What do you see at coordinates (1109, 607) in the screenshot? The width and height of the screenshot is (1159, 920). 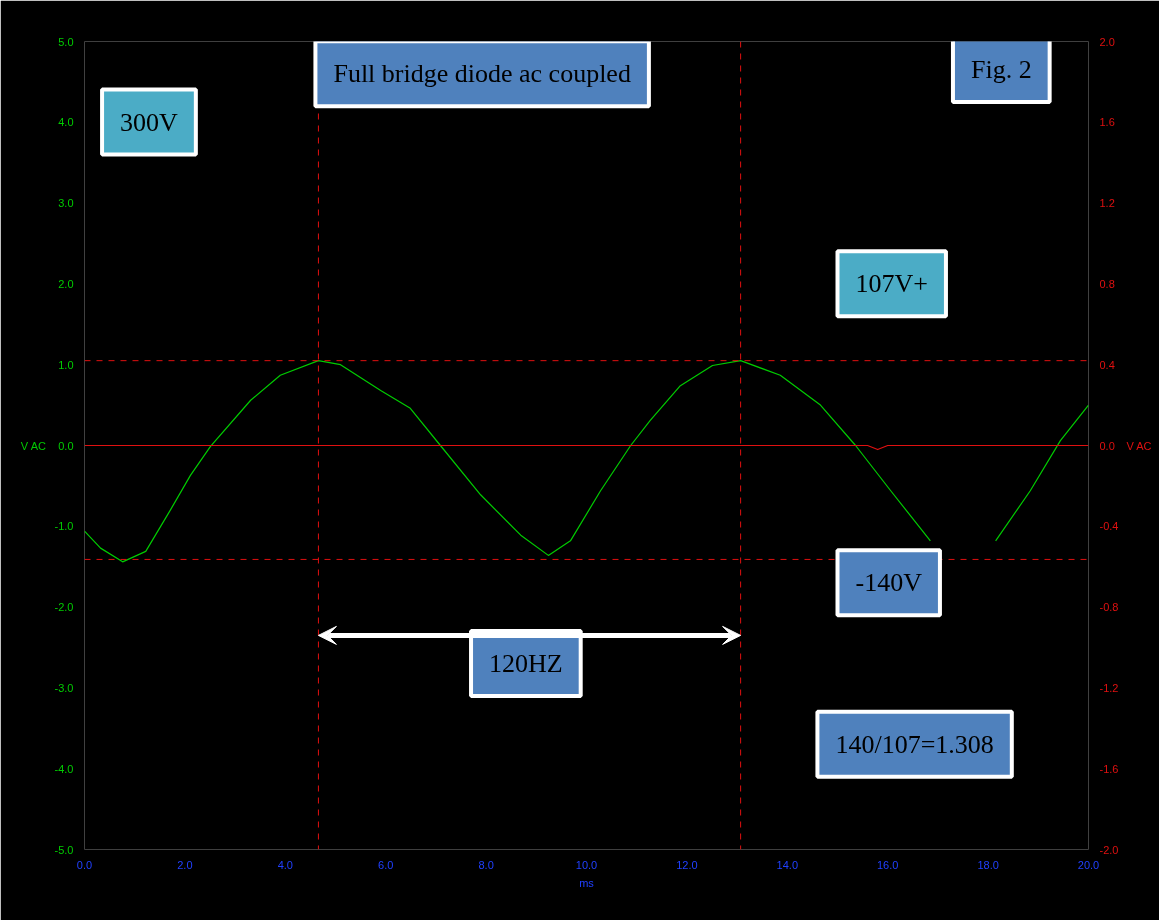 I see `y2-tick-label: -0.8` at bounding box center [1109, 607].